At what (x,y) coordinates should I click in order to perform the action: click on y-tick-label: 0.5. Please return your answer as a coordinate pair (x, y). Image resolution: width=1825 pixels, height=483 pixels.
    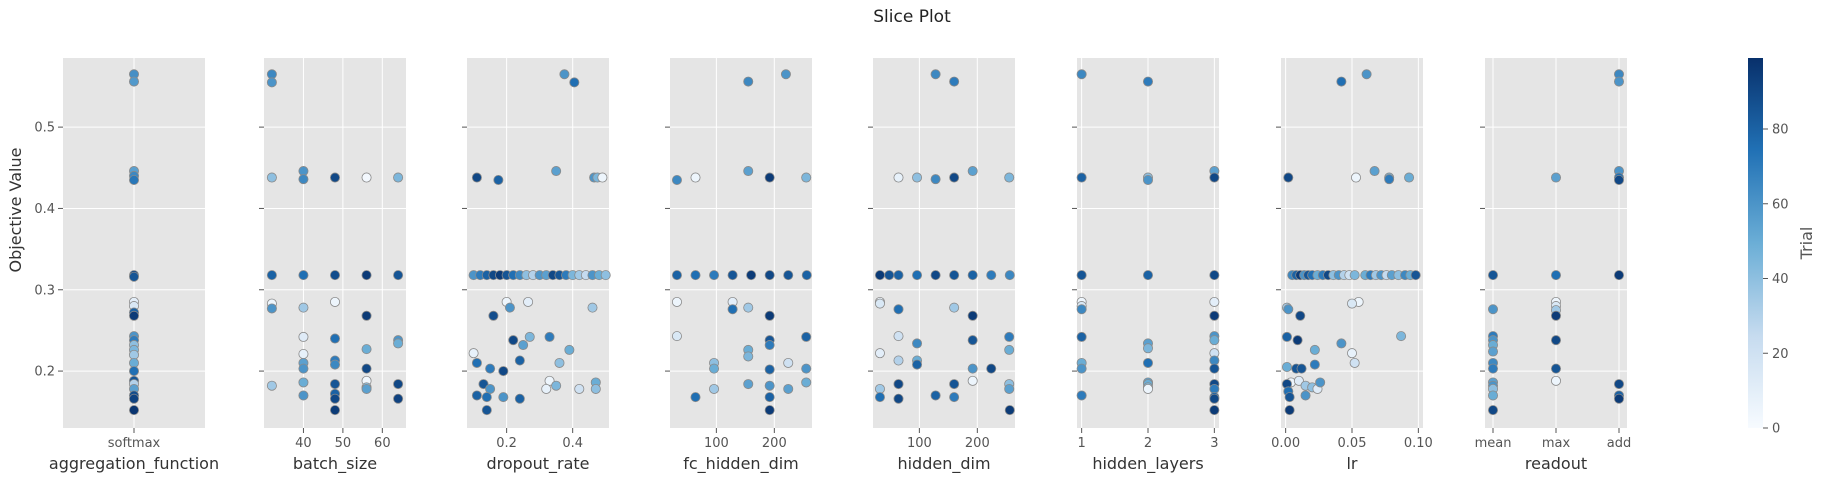
    Looking at the image, I should click on (44, 128).